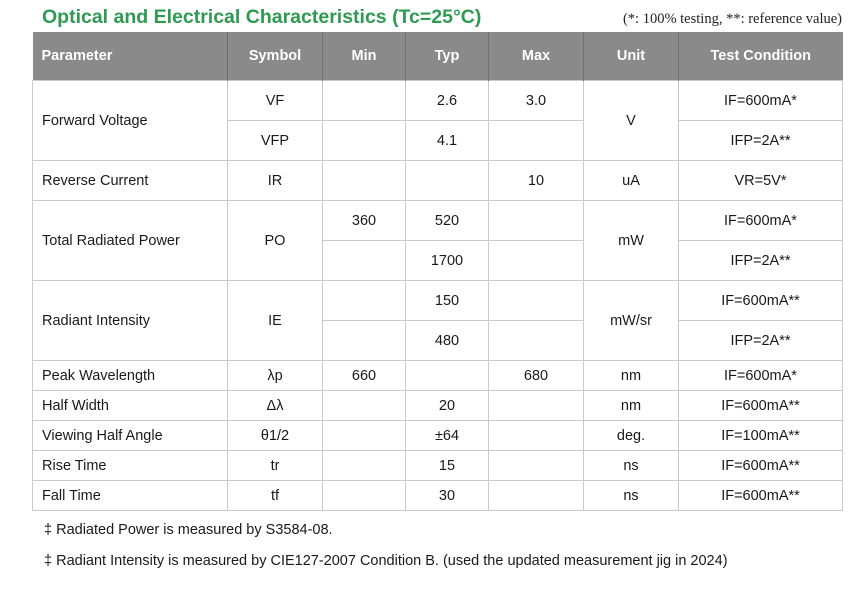 The image size is (867, 603). I want to click on table-row: 480 IFP=2A**, so click(438, 340).